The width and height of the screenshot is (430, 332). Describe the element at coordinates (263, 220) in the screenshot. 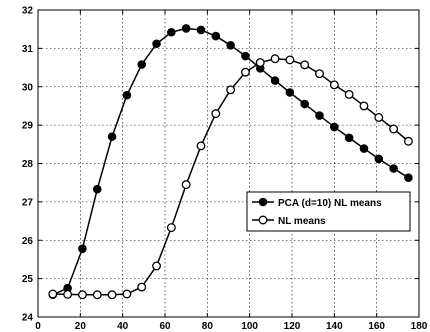

I see `legend-marker-nl` at that location.